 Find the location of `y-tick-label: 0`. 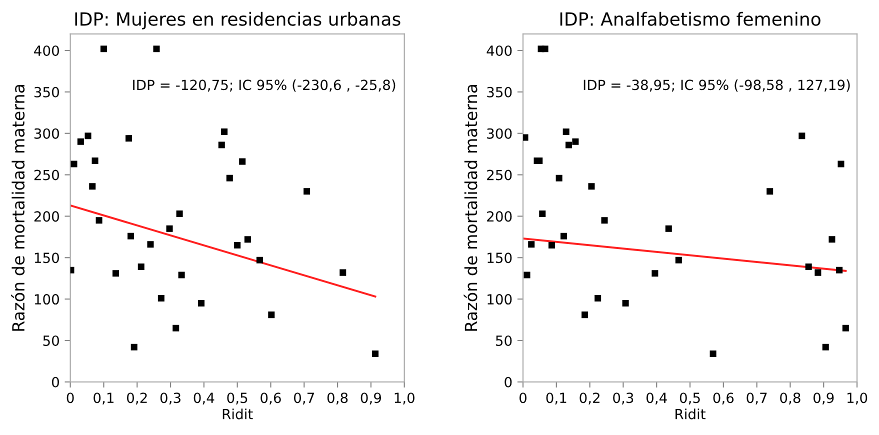

y-tick-label: 0 is located at coordinates (508, 382).